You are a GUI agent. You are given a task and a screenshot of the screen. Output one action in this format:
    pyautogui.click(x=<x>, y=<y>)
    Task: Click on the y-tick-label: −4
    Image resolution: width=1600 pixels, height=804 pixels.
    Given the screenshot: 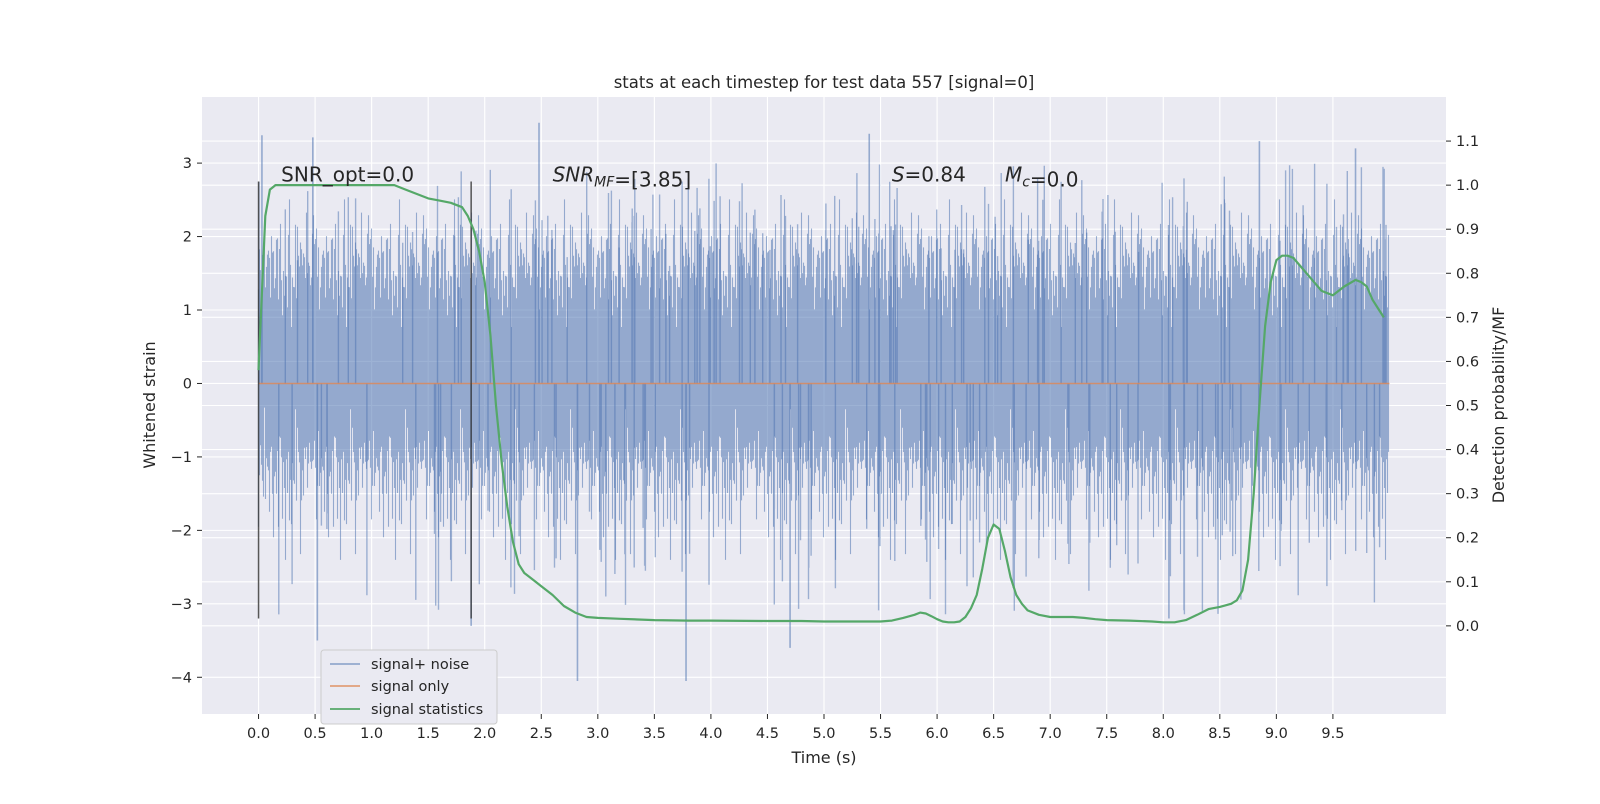 What is the action you would take?
    pyautogui.click(x=181, y=678)
    